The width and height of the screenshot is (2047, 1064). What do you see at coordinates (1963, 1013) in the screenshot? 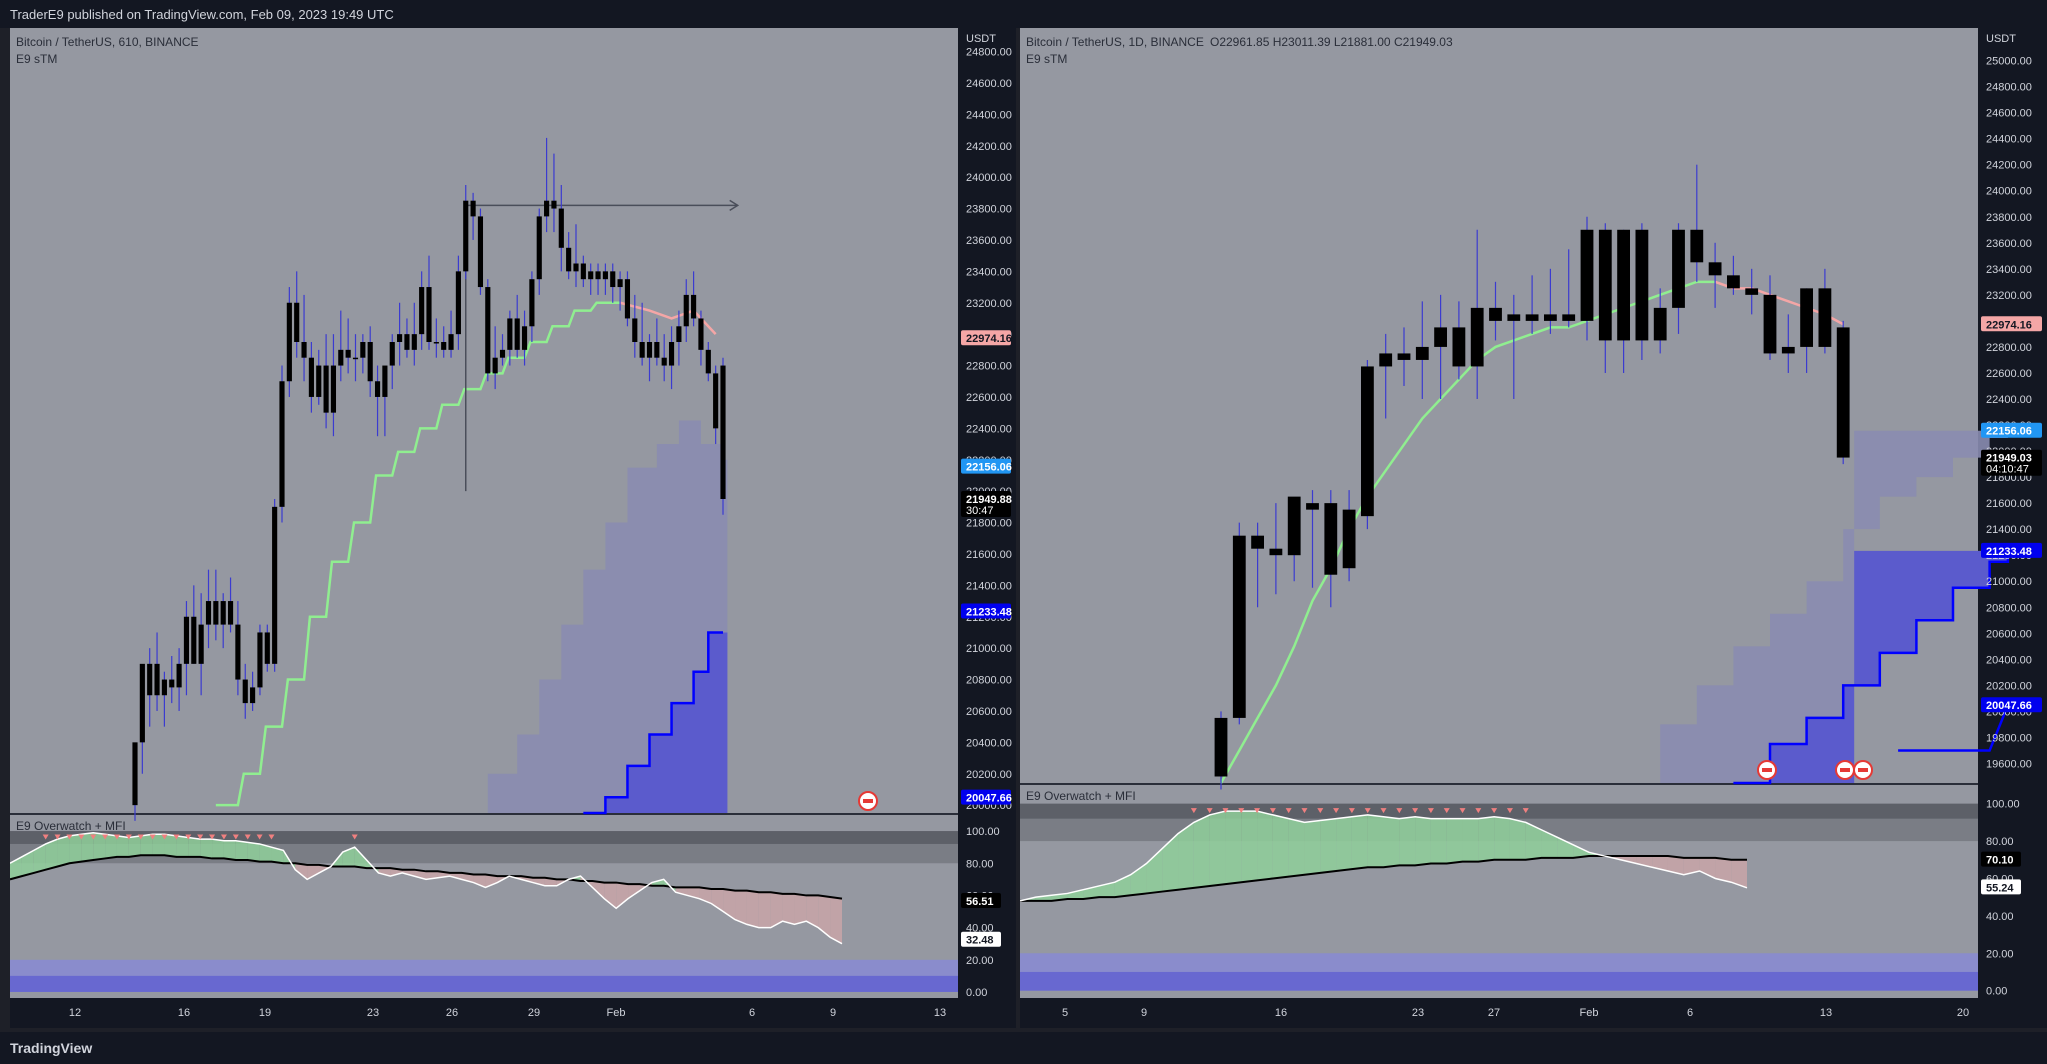
I see `time-tick-label: 20` at bounding box center [1963, 1013].